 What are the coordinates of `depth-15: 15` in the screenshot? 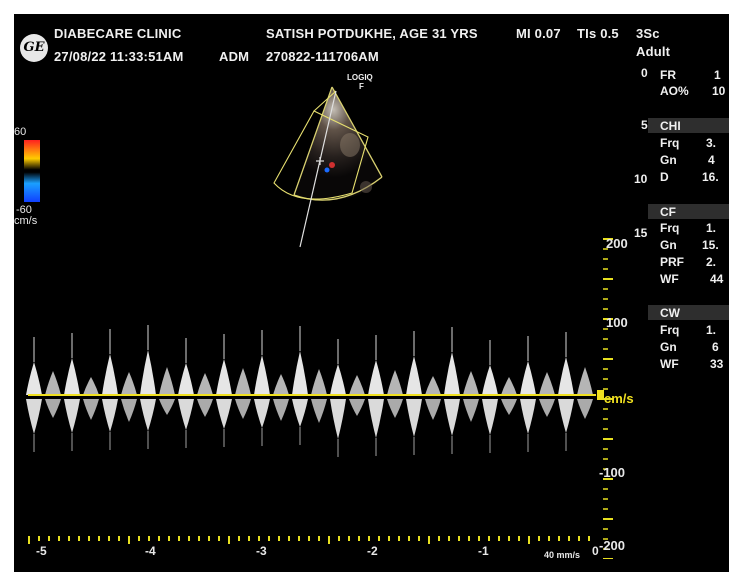 It's located at (641, 233).